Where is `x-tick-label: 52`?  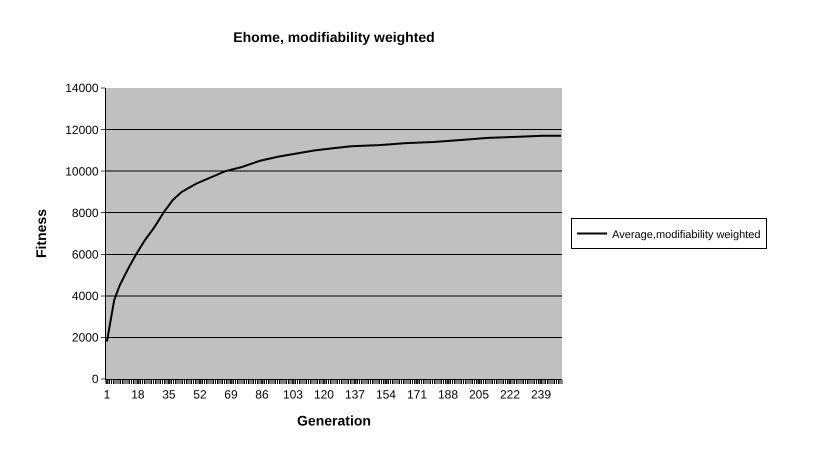
x-tick-label: 52 is located at coordinates (200, 394).